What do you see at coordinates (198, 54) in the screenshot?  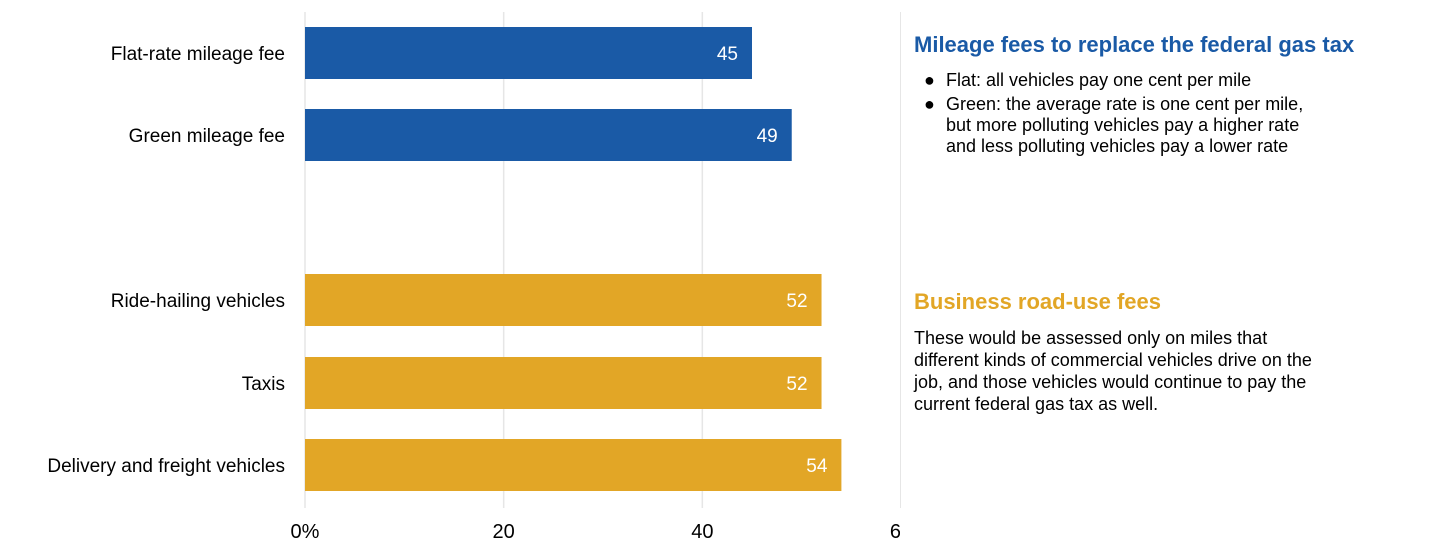 I see `category-label-flat-rate-mileage-fee: Flat-rate mileage fee` at bounding box center [198, 54].